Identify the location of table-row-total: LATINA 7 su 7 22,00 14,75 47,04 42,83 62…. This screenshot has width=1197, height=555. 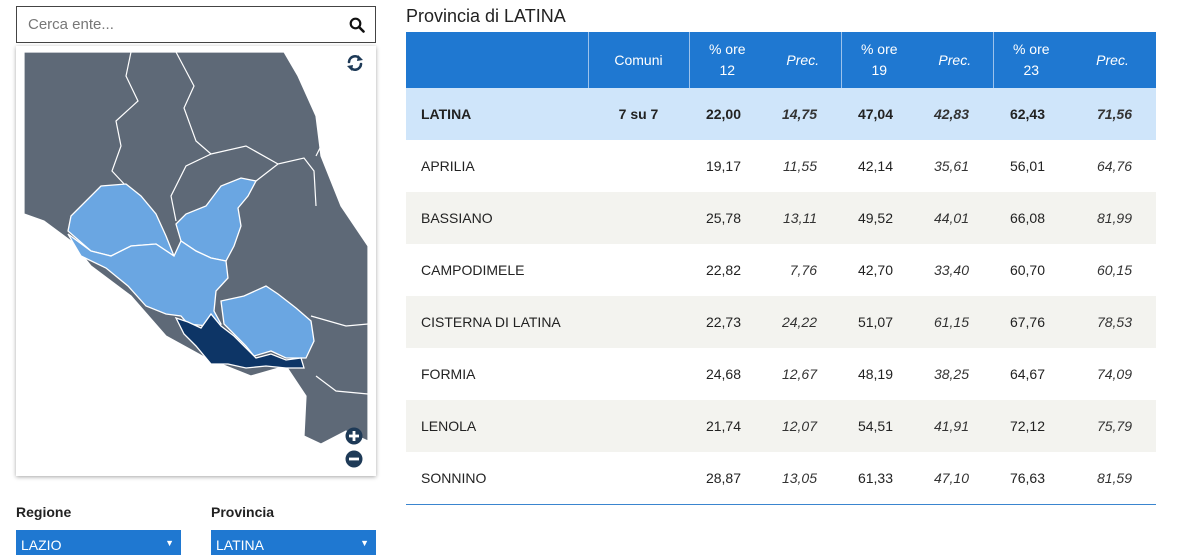
(781, 114).